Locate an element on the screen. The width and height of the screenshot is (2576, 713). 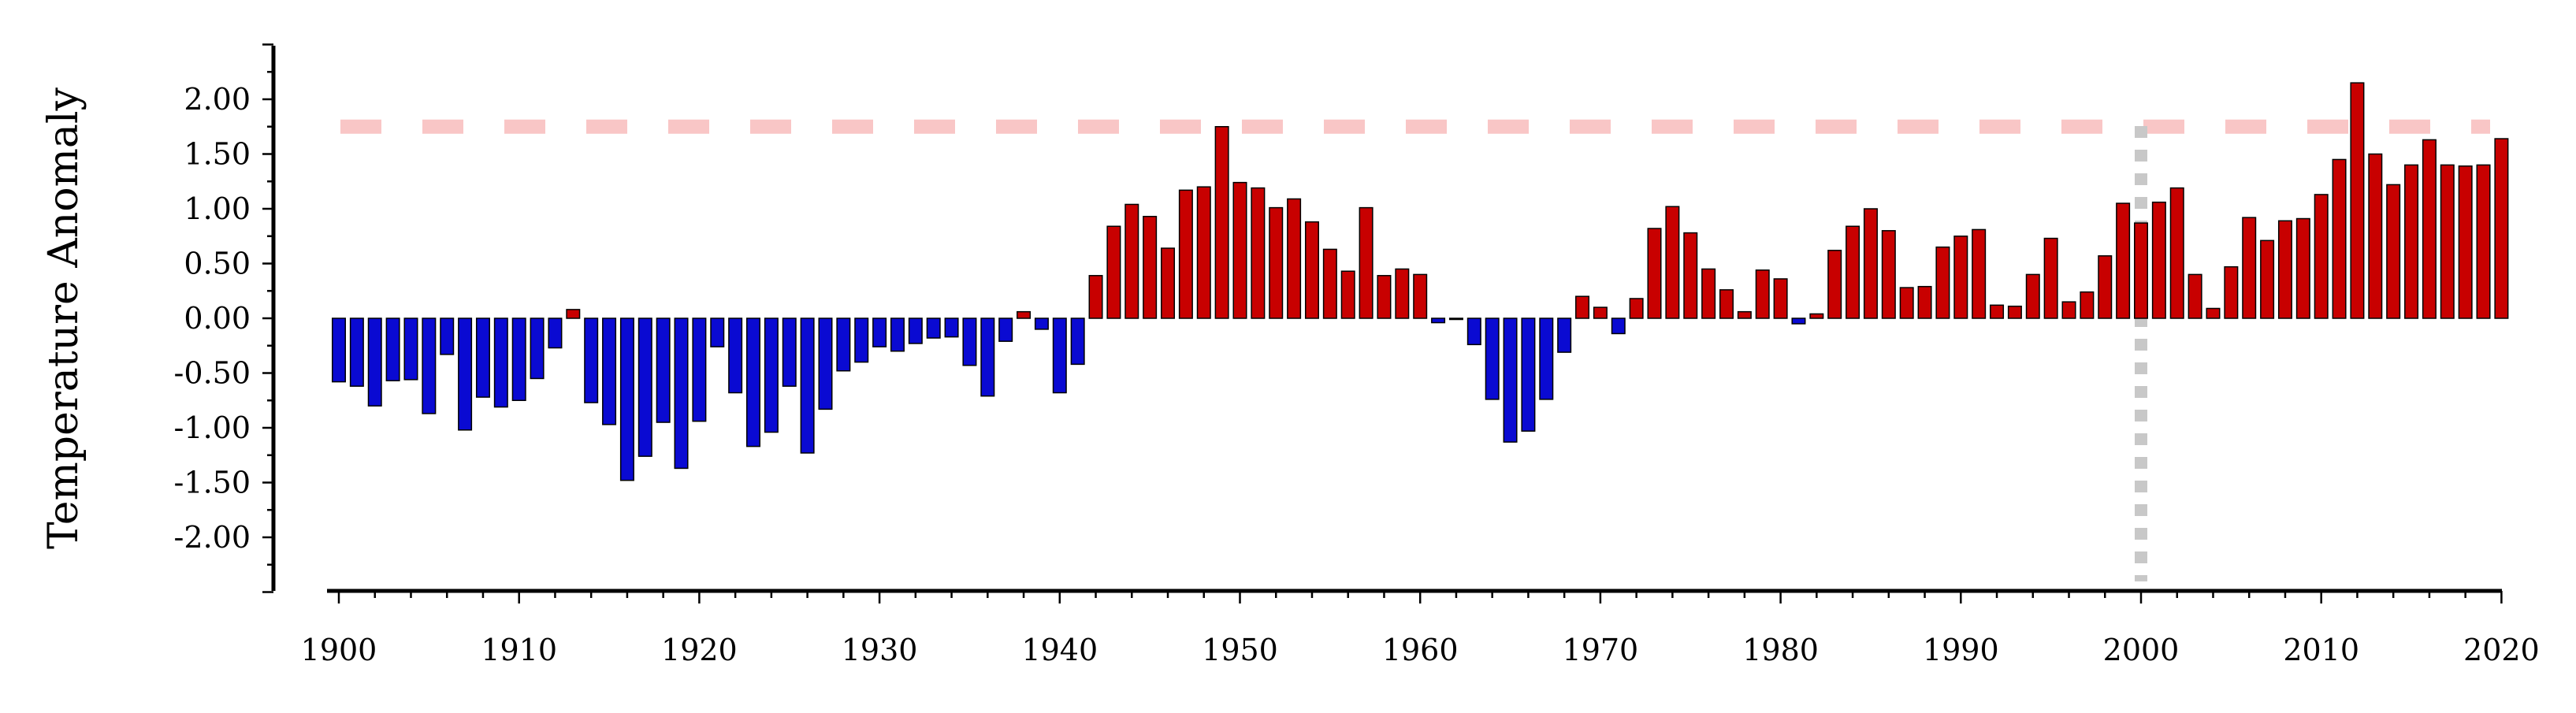
x-tick-label: 1920 is located at coordinates (699, 650).